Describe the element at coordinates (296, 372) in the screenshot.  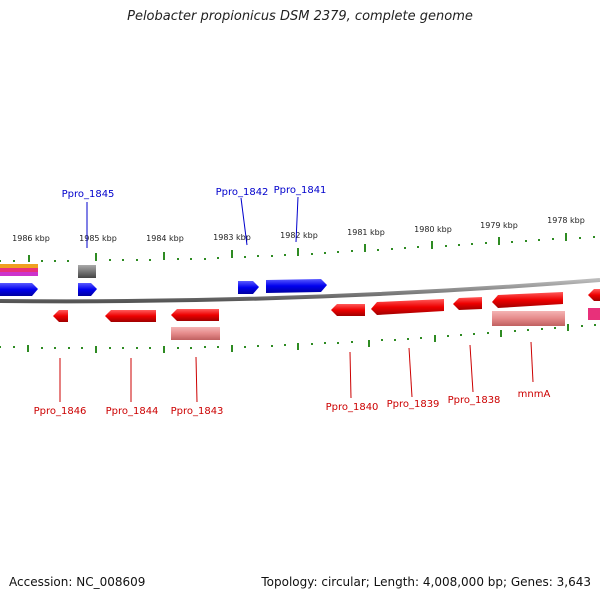
I see `reverse-callouts` at that location.